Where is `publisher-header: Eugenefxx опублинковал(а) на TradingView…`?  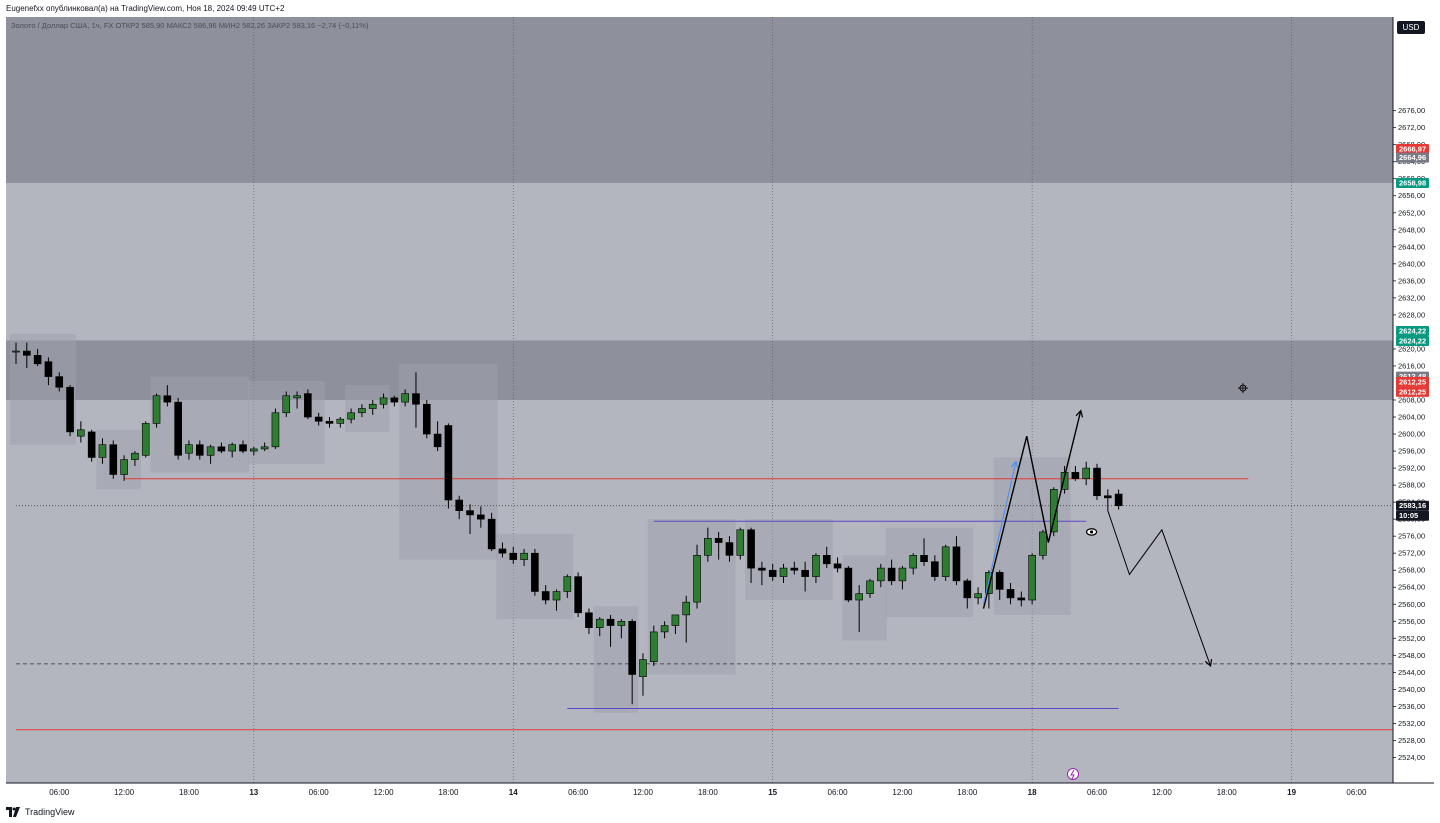 publisher-header: Eugenefxx опублинковал(а) на TradingView… is located at coordinates (720, 8).